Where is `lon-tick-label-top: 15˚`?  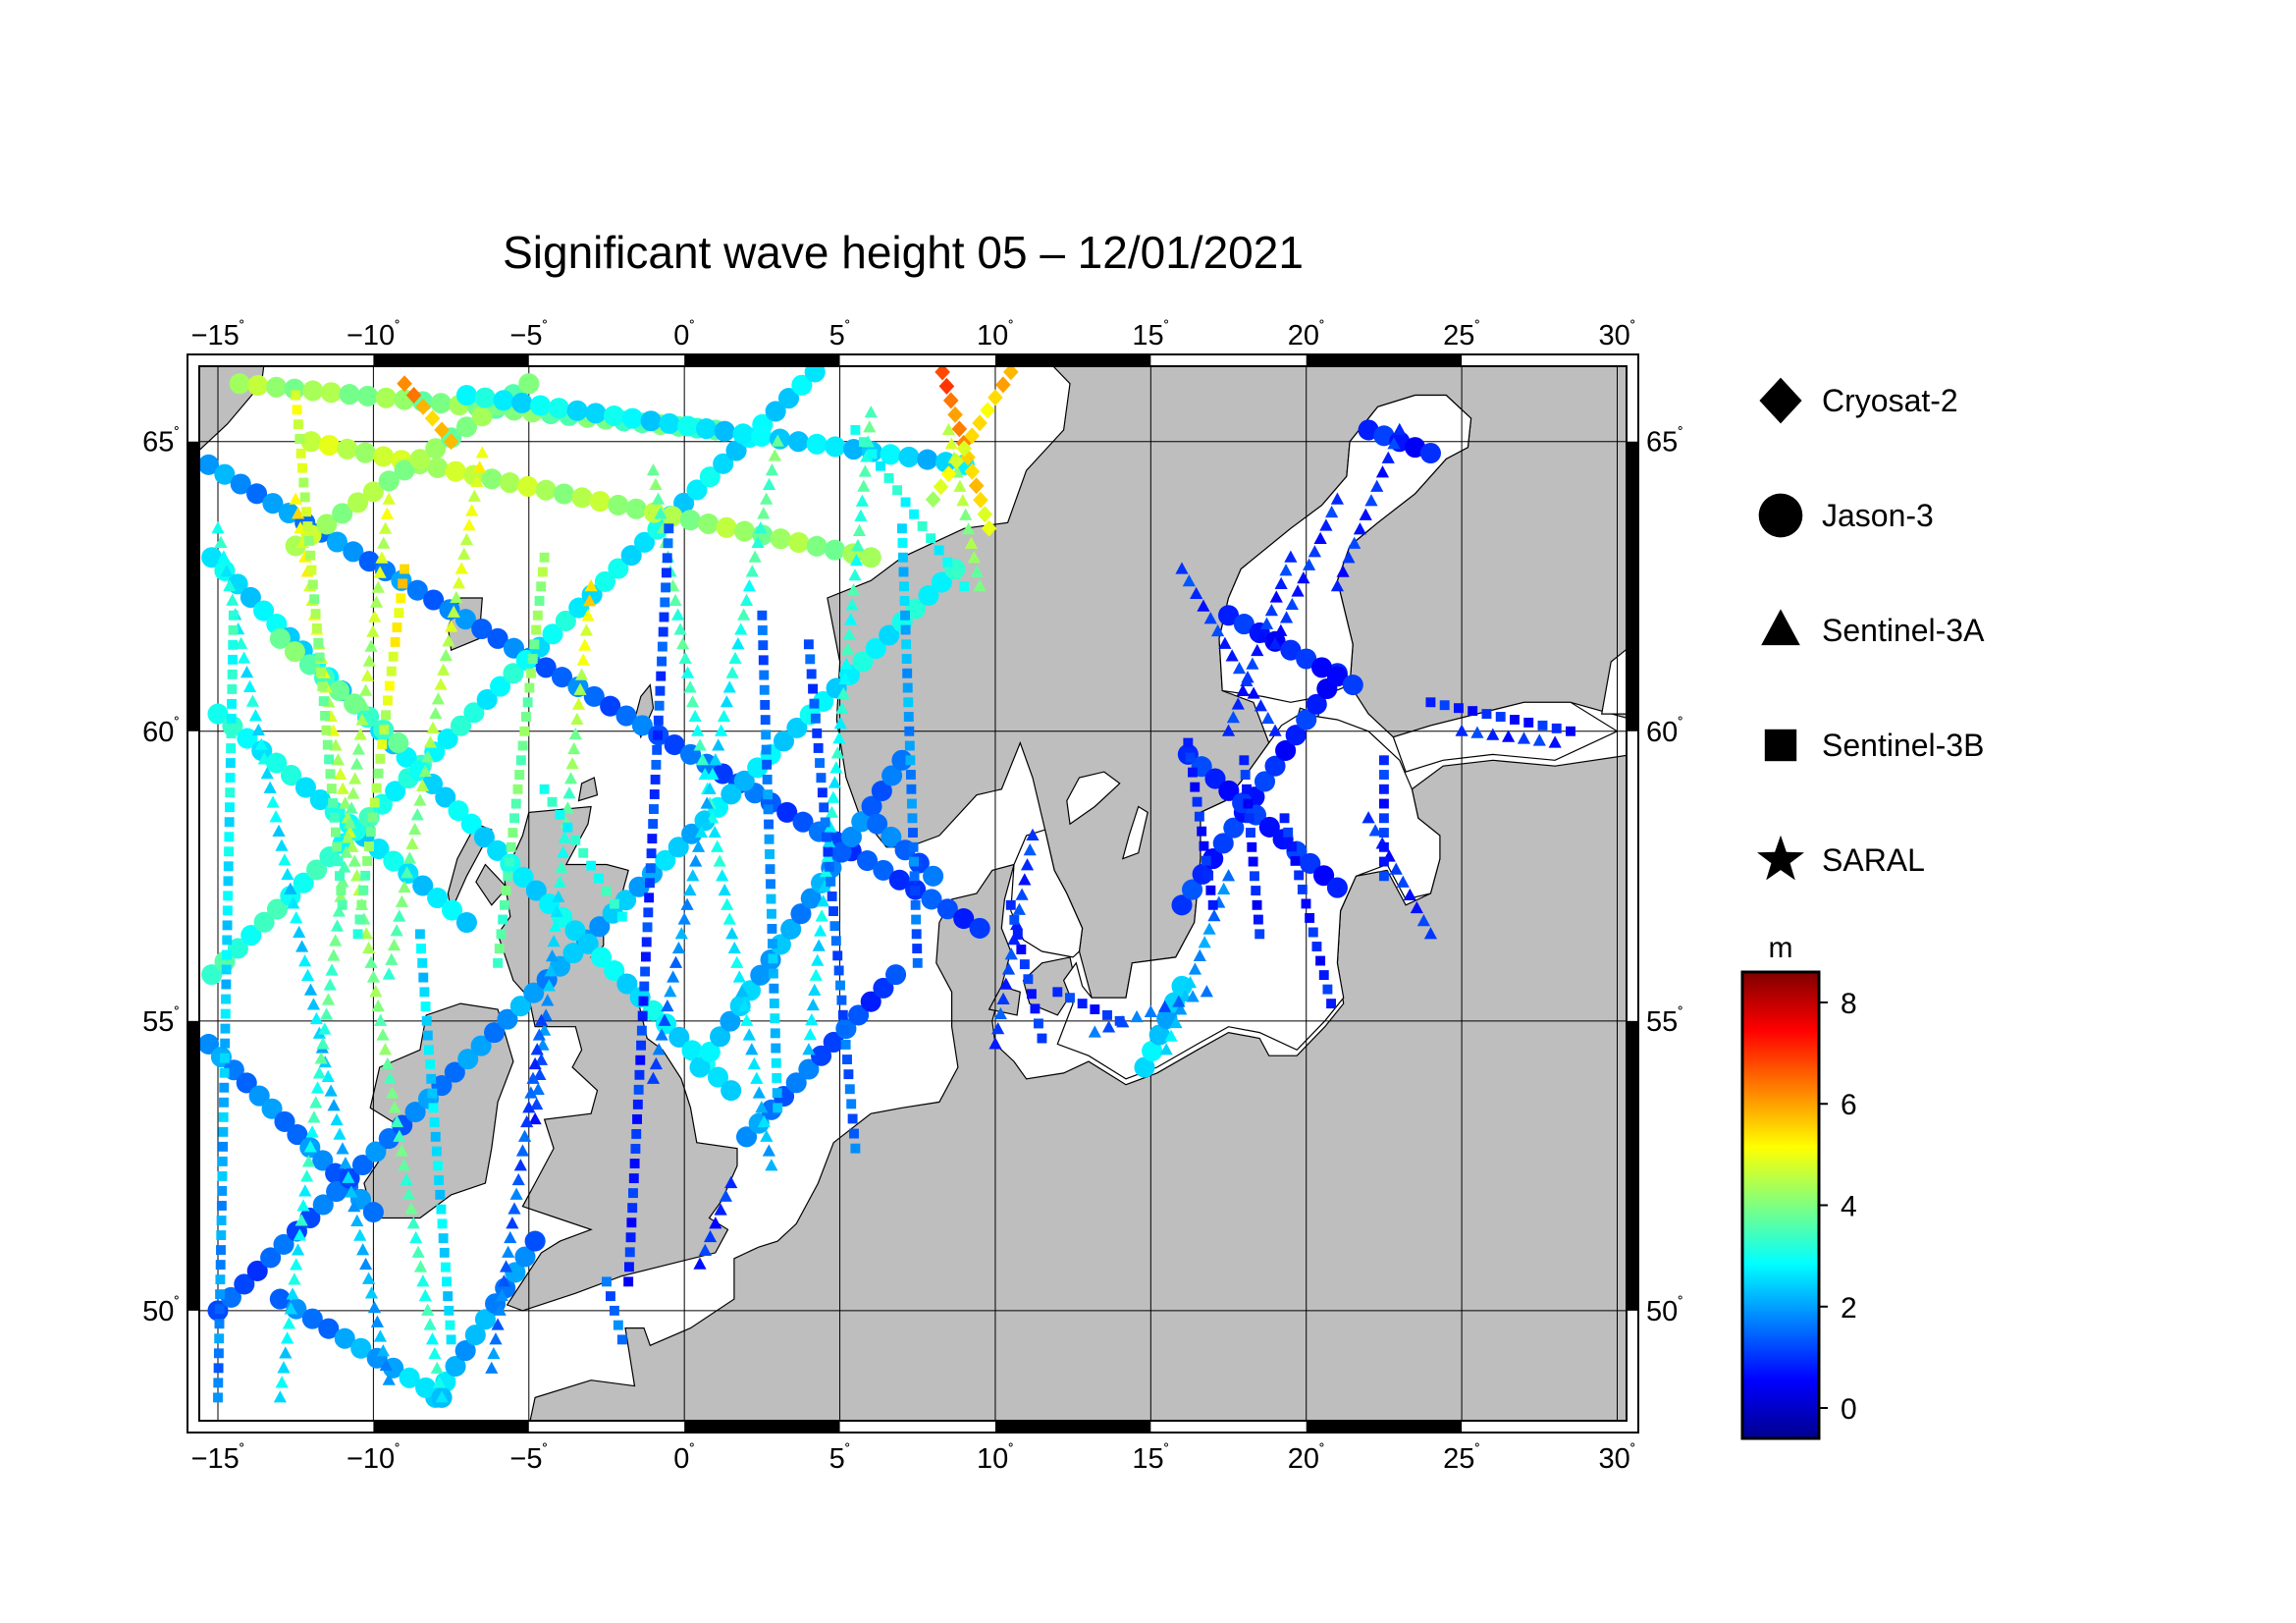 lon-tick-label-top: 15˚ is located at coordinates (1150, 335).